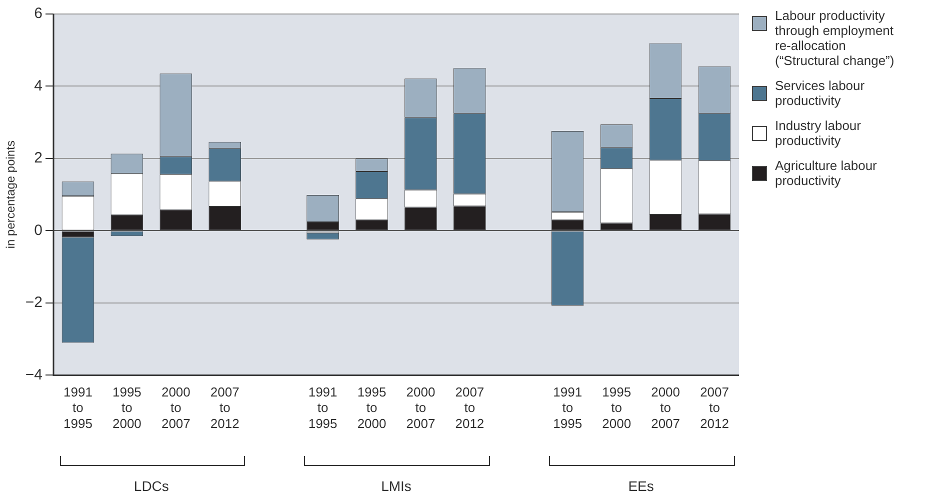 The width and height of the screenshot is (952, 504). I want to click on y-axis-title: in percentage points, so click(11, 194).